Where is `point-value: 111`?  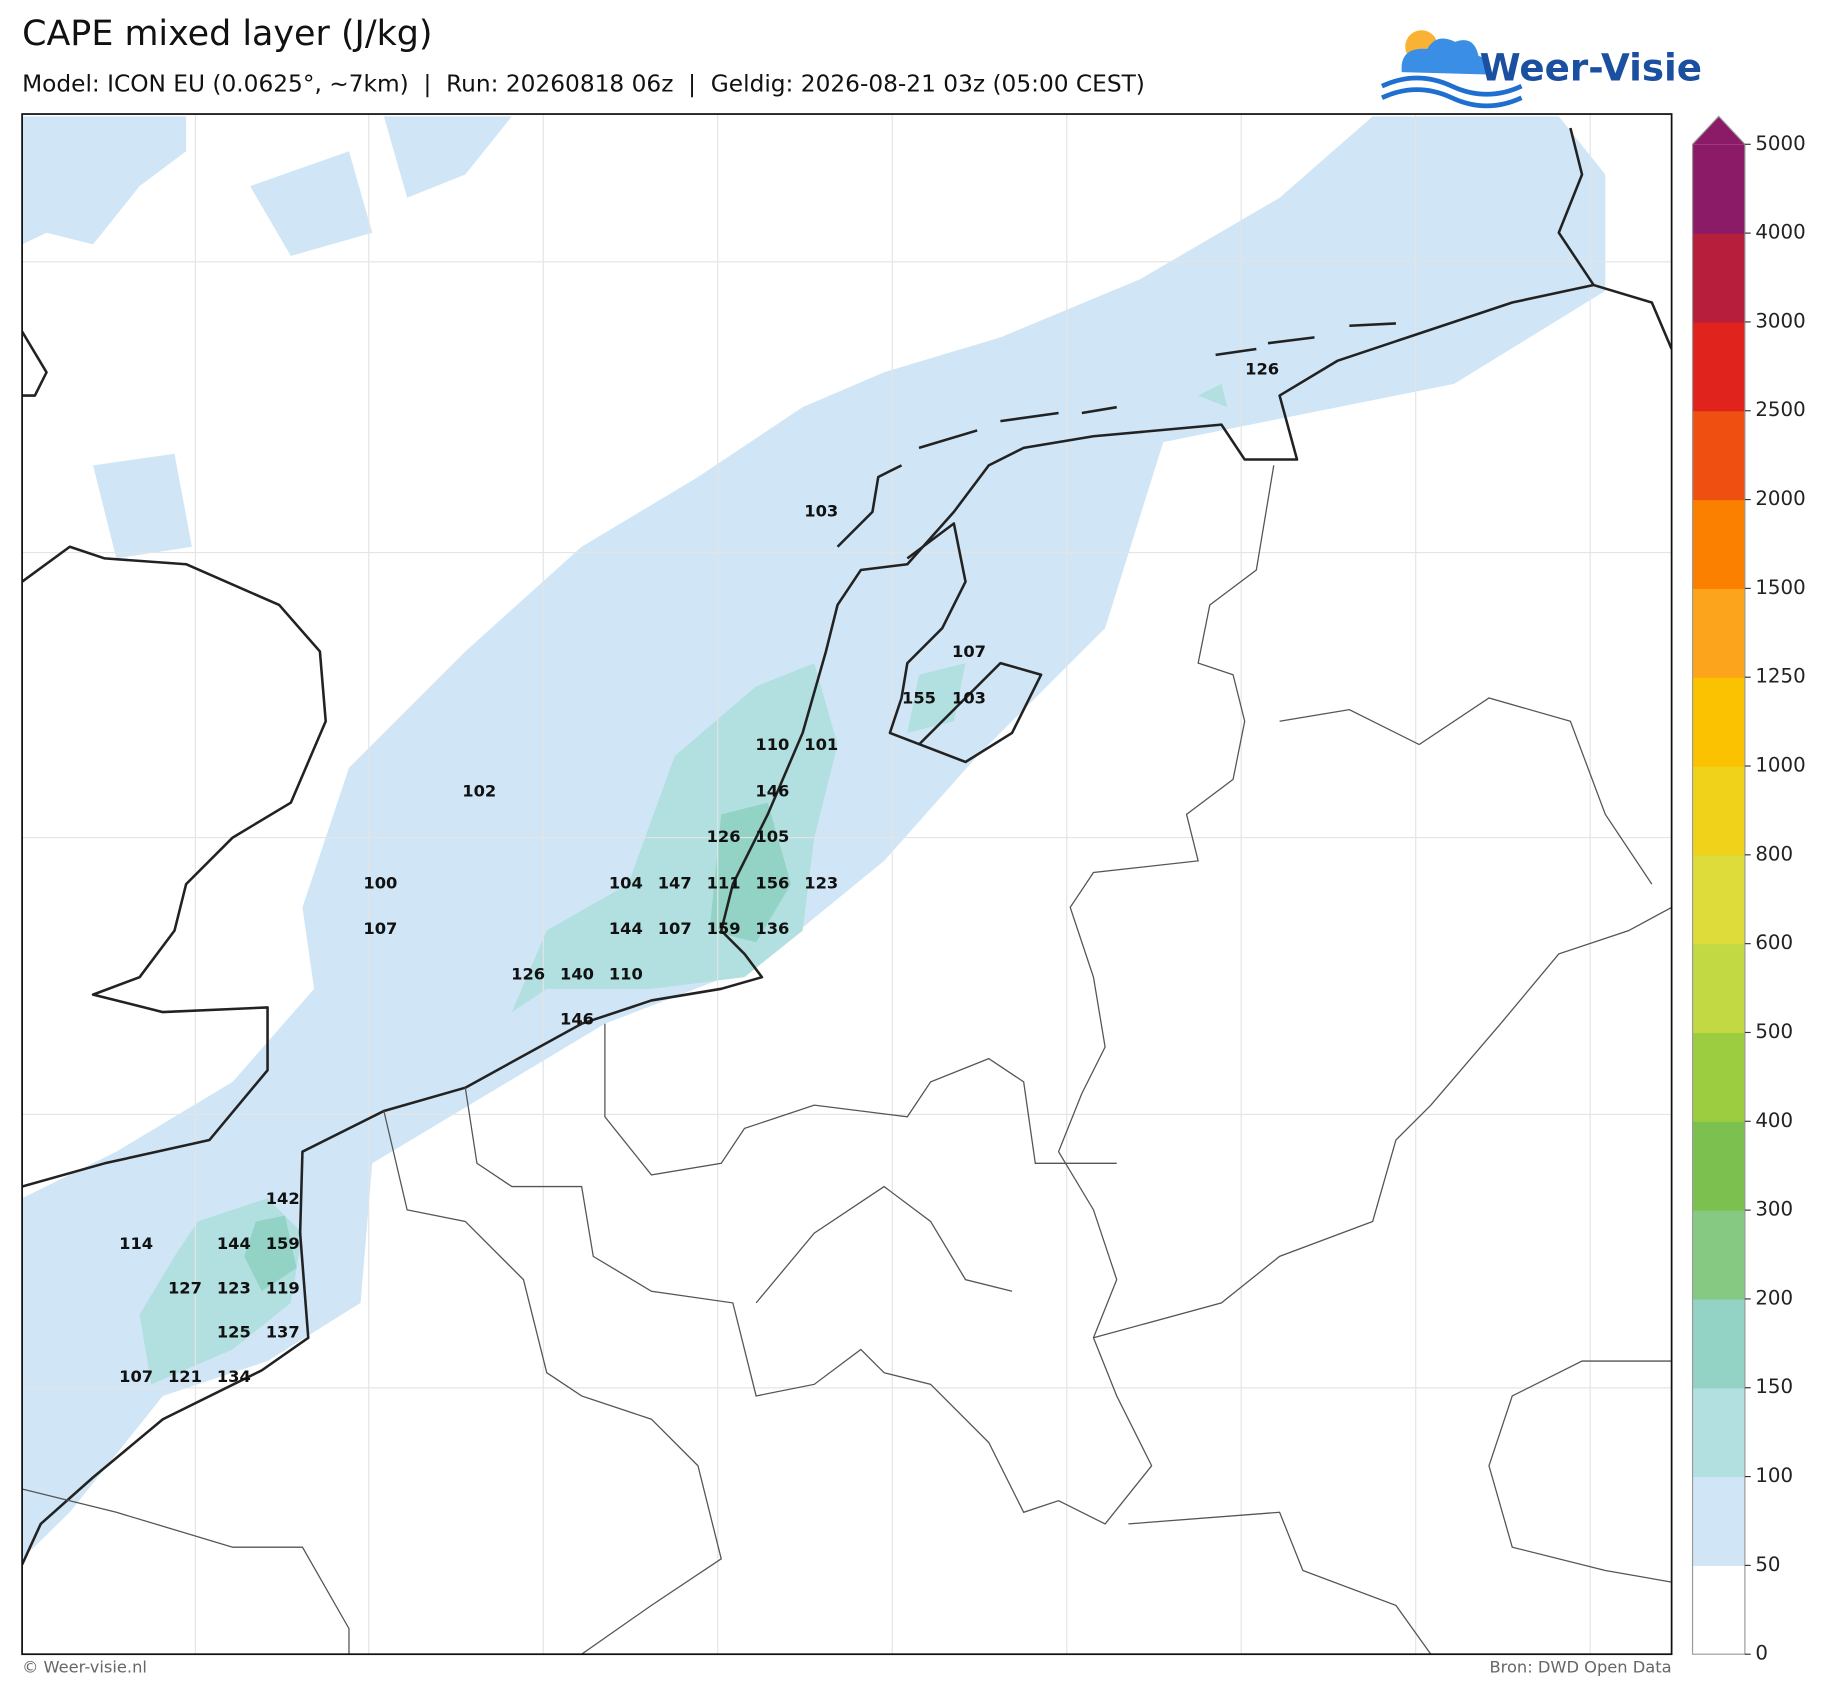 point-value: 111 is located at coordinates (724, 883).